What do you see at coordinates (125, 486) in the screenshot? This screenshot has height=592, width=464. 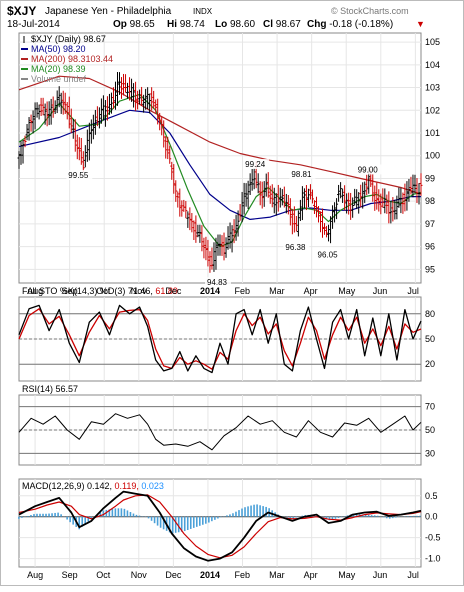 I see `macd-legend-part: 0.119,` at bounding box center [125, 486].